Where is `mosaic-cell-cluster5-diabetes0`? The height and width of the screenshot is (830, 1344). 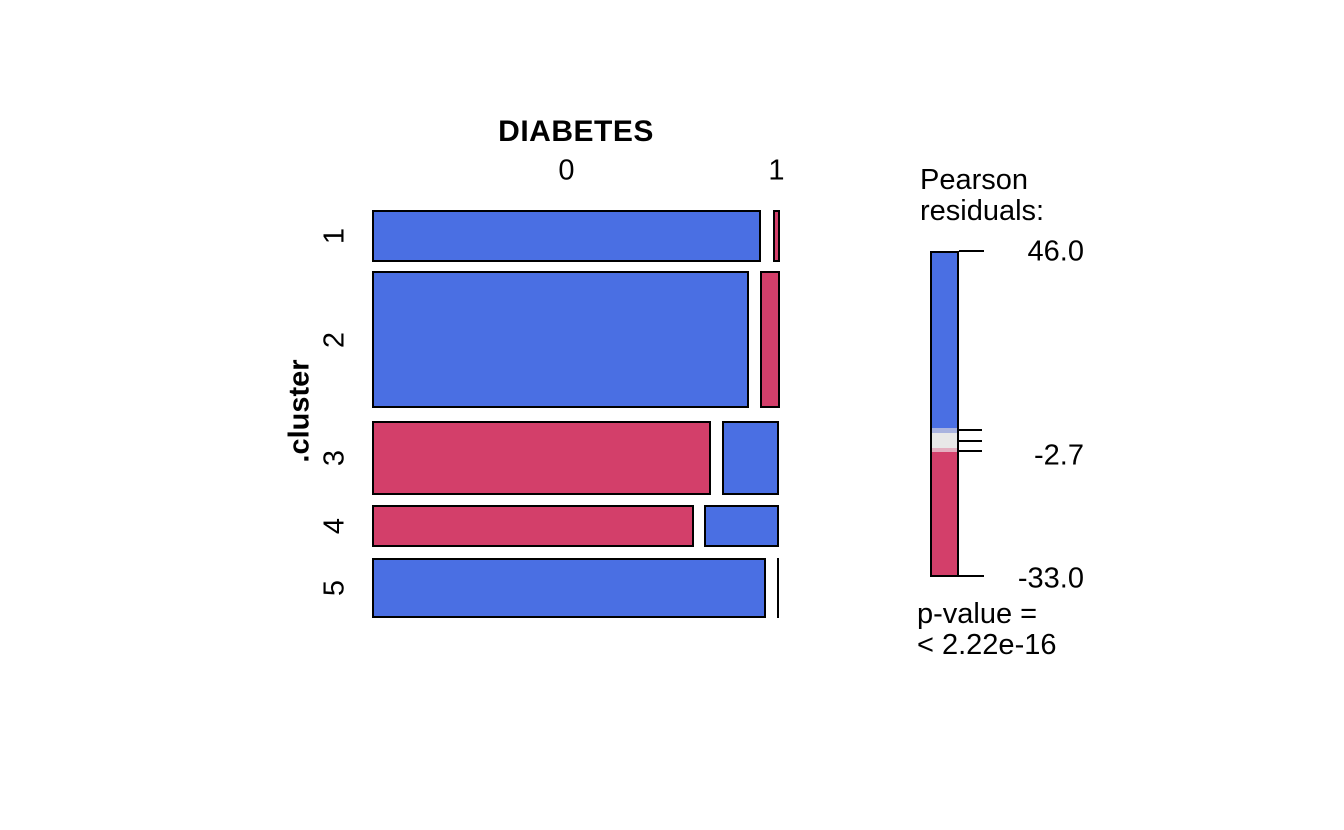 mosaic-cell-cluster5-diabetes0 is located at coordinates (569, 588).